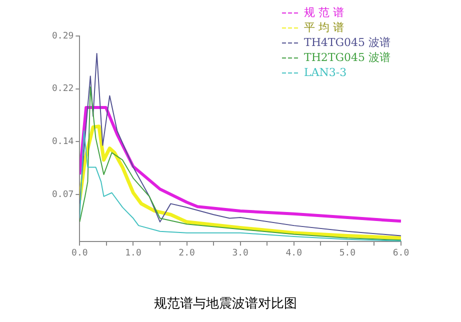 This screenshot has width=461, height=322. Describe the element at coordinates (240, 253) in the screenshot. I see `x-tick-label: 3.0` at that location.